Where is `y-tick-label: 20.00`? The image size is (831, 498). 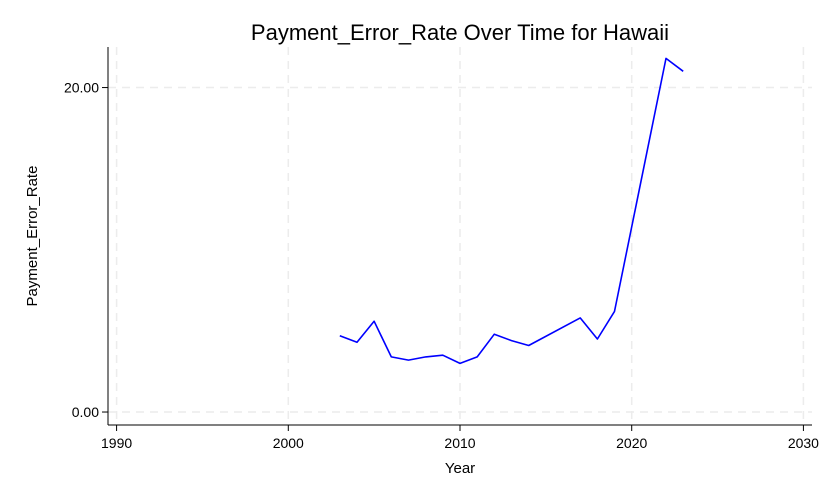
y-tick-label: 20.00 is located at coordinates (81, 88).